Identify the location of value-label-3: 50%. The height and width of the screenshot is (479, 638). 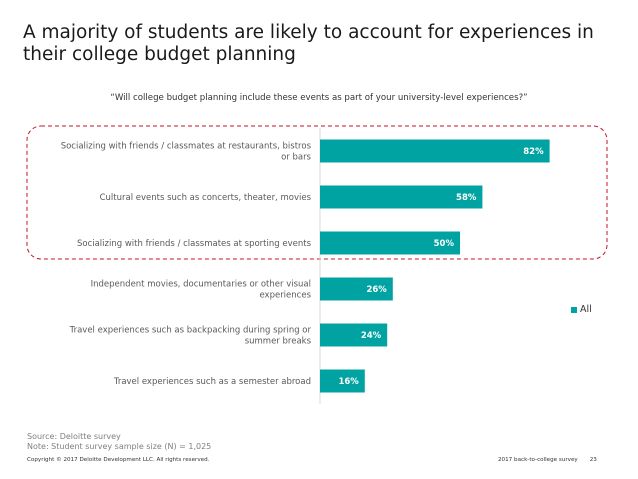
(444, 244).